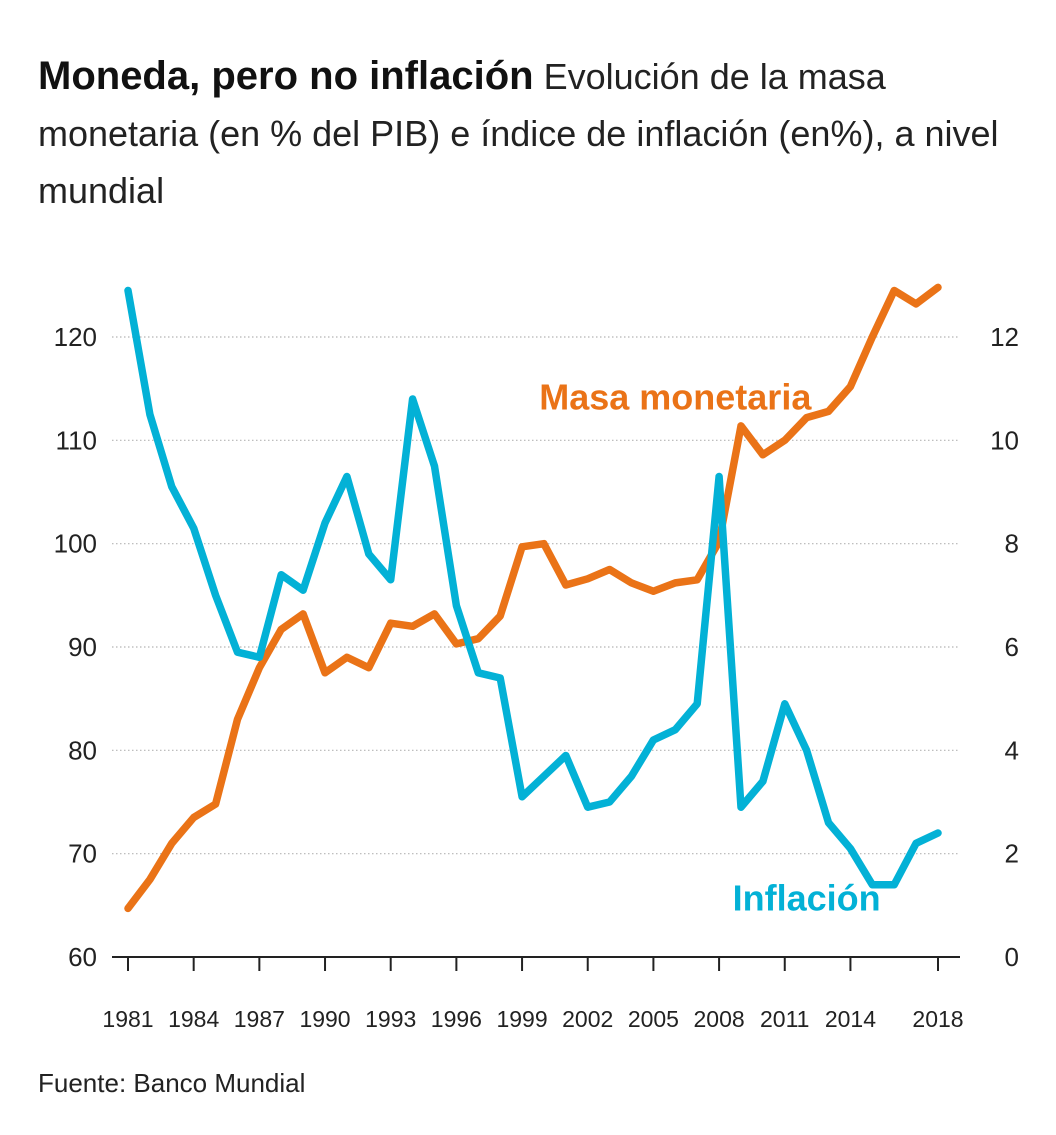  I want to click on x-tick-label: 2008, so click(718, 1019).